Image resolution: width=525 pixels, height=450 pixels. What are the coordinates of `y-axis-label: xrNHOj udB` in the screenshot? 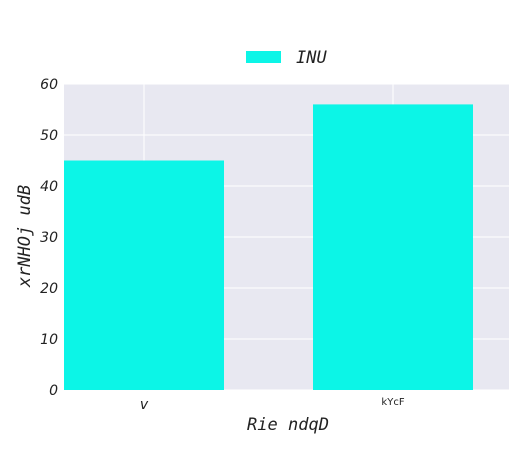 It's located at (25, 236).